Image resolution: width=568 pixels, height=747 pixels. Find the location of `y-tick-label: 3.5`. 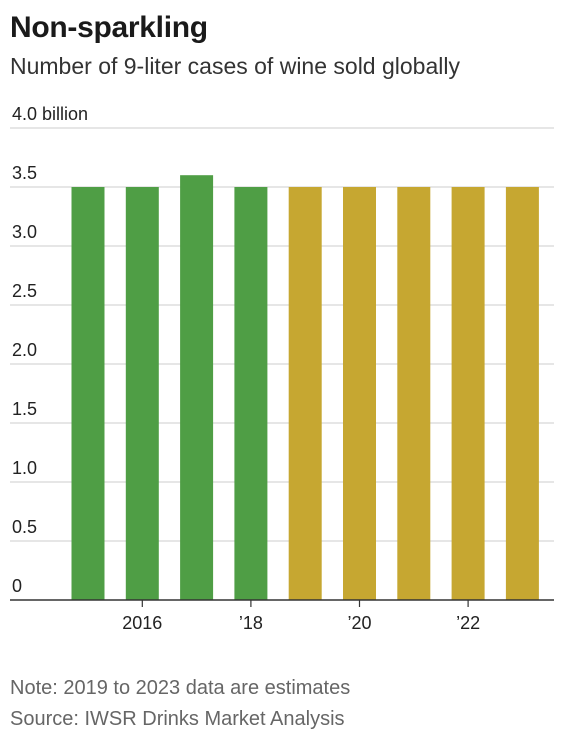

y-tick-label: 3.5 is located at coordinates (24, 173).